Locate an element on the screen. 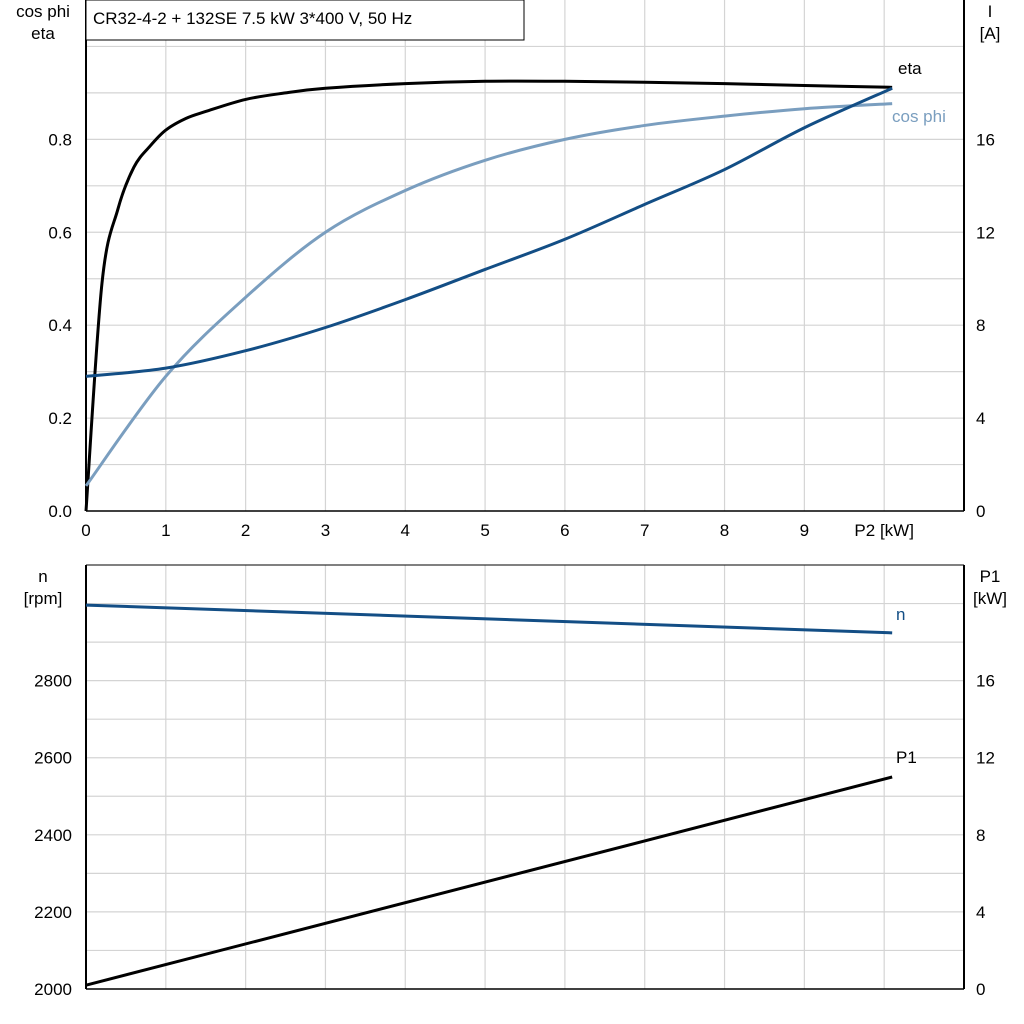  y-left-tick-label: 2400 is located at coordinates (53, 835).